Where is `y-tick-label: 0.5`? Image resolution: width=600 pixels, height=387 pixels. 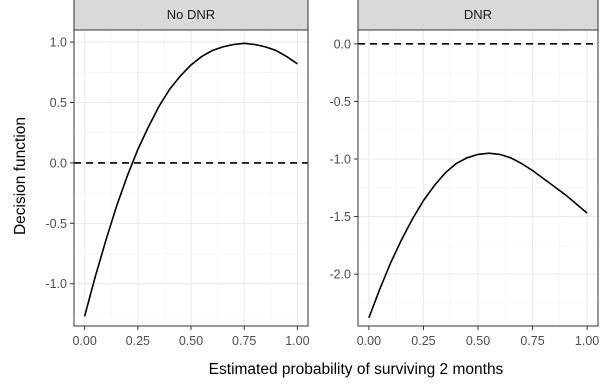 y-tick-label: 0.5 is located at coordinates (58, 103).